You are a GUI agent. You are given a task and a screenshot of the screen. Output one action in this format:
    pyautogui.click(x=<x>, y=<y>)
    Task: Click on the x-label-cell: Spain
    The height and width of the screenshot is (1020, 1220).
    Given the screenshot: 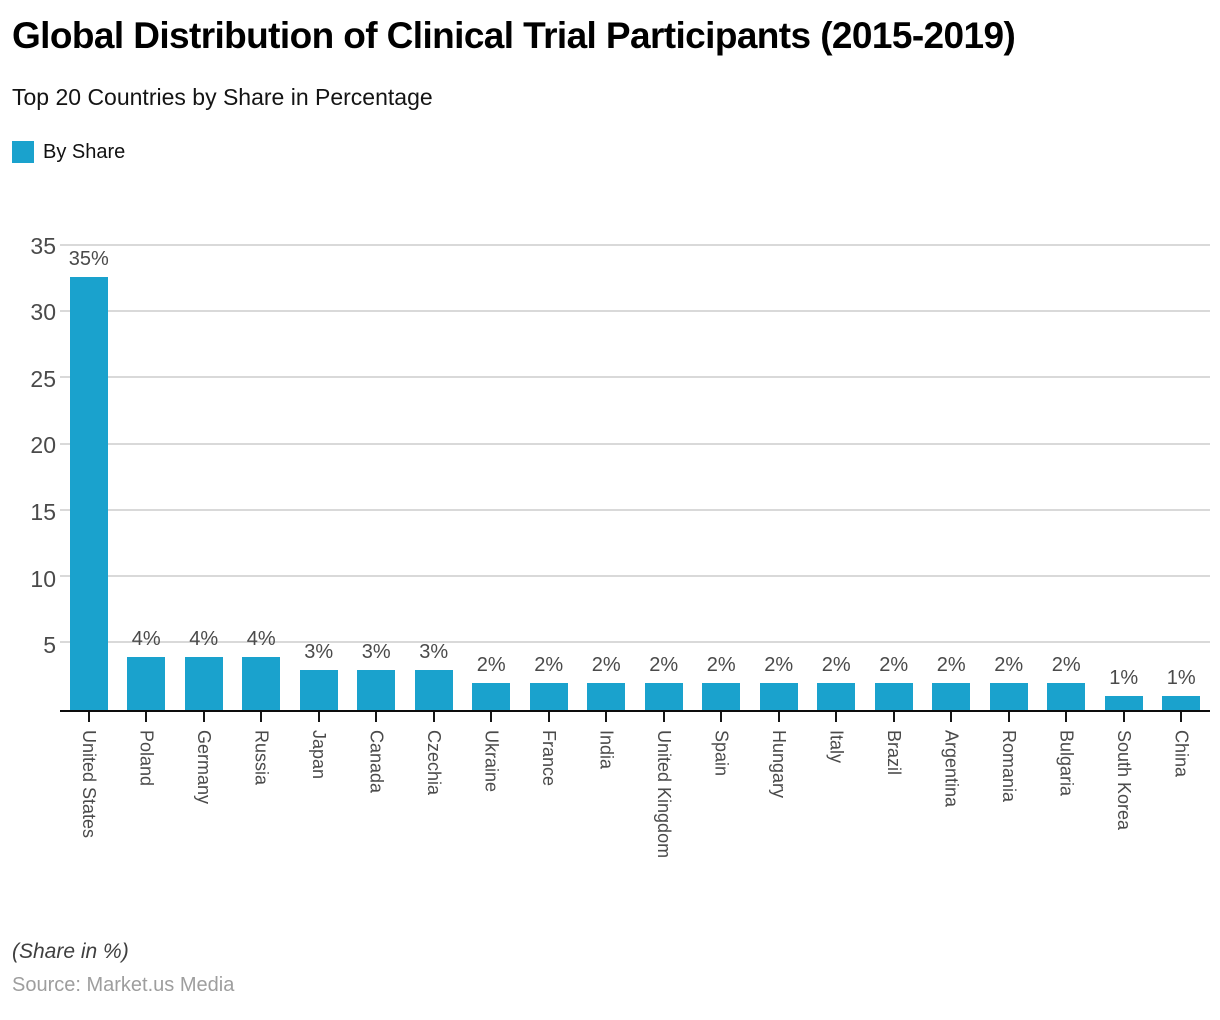 What is the action you would take?
    pyautogui.click(x=722, y=753)
    